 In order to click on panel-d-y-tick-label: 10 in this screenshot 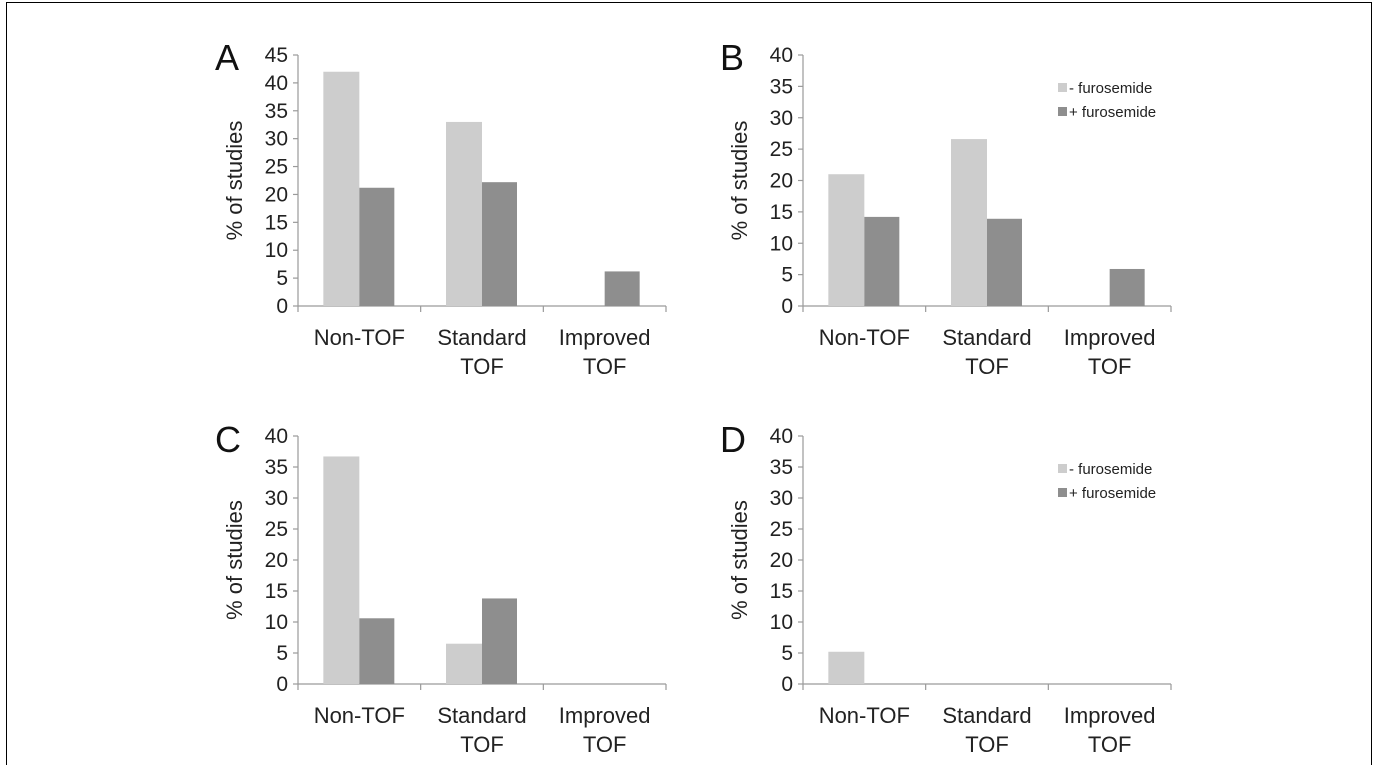, I will do `click(781, 622)`.